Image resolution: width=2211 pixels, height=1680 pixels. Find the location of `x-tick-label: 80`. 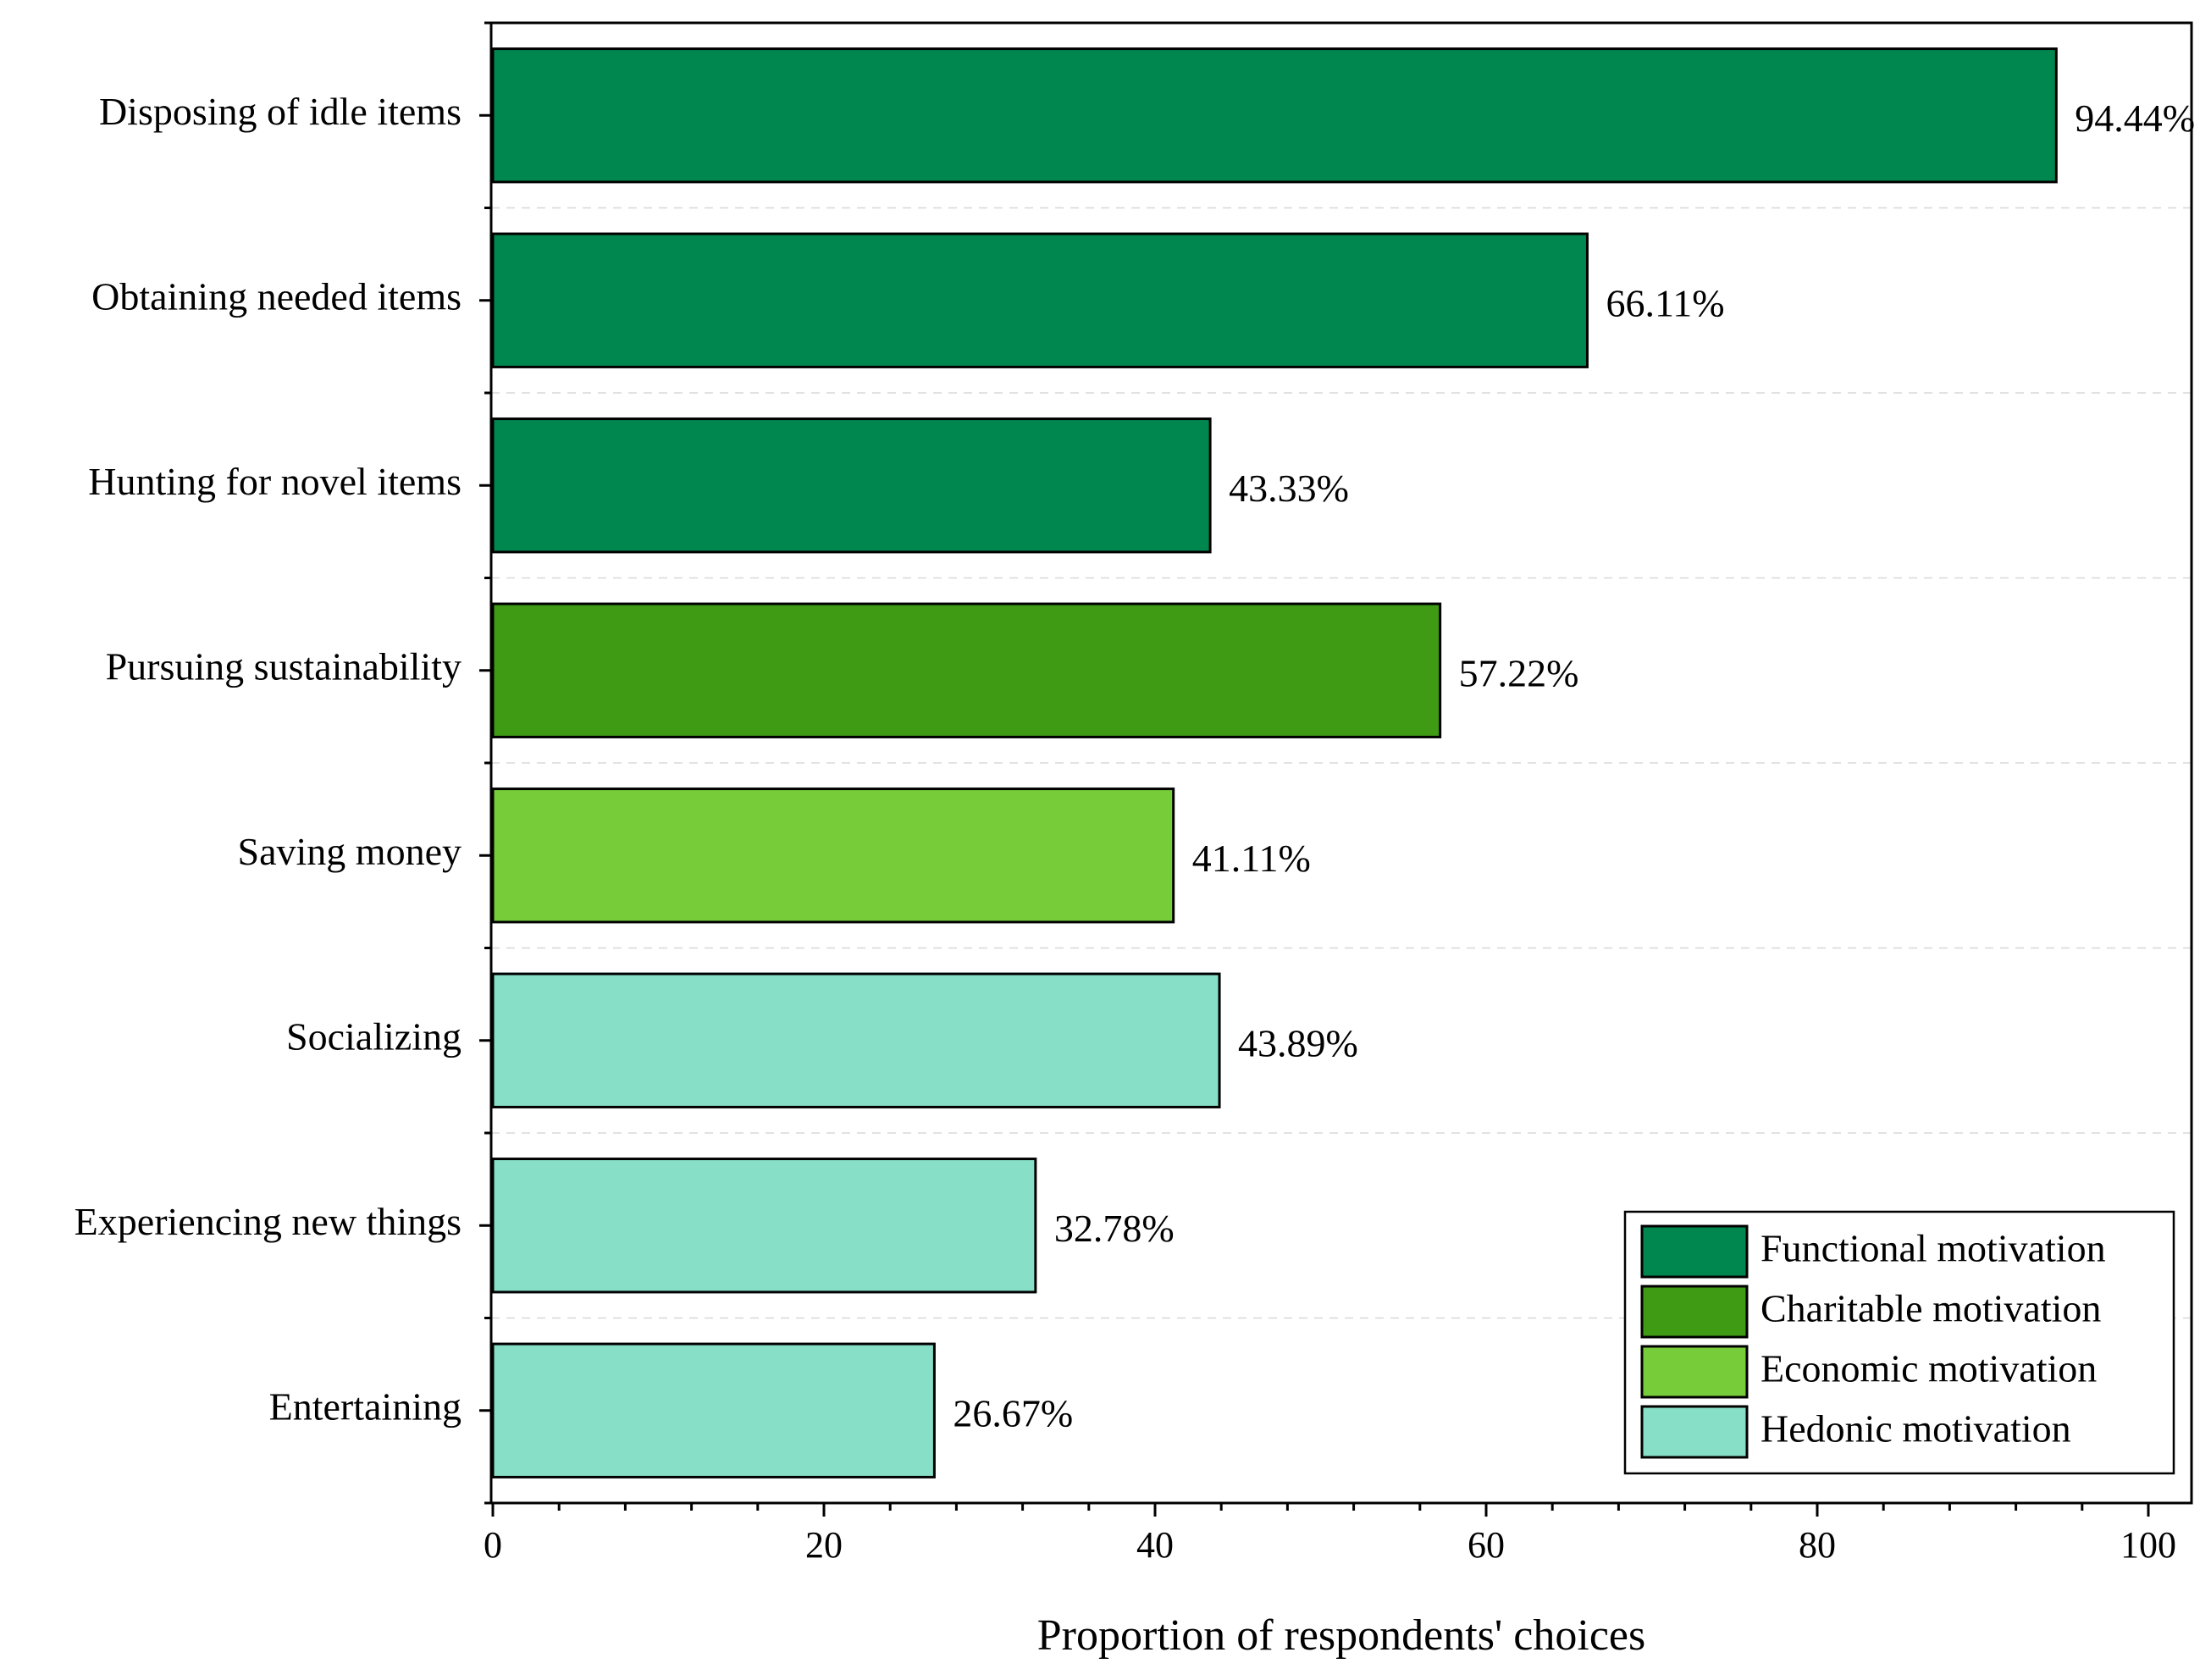

x-tick-label: 80 is located at coordinates (1817, 1545).